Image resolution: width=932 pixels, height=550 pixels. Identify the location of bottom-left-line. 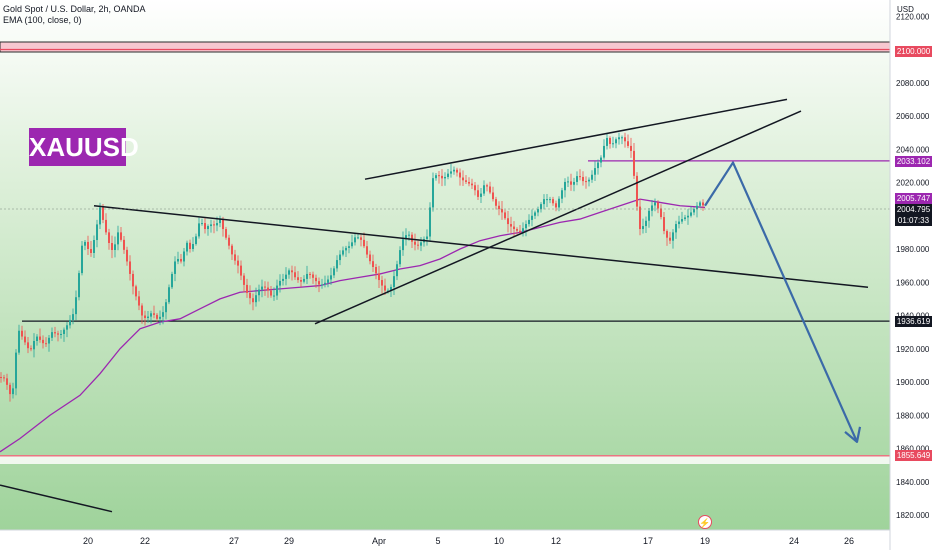
(56, 498).